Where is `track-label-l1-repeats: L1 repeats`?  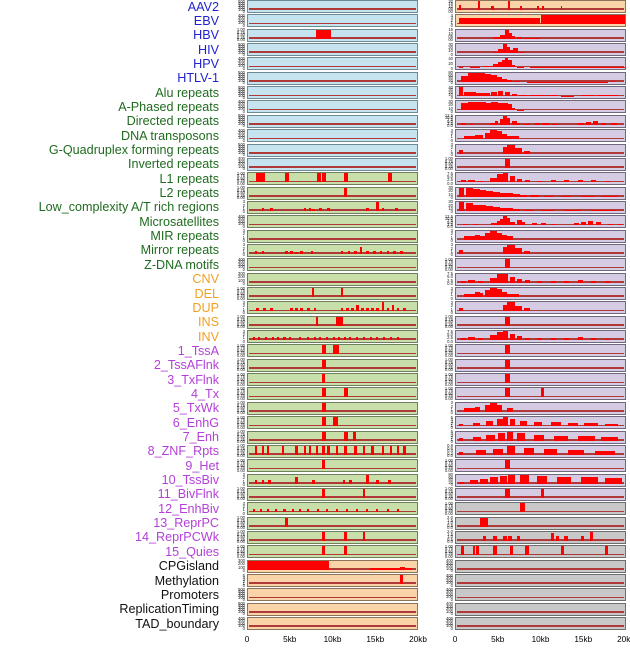
track-label-l1-repeats: L1 repeats is located at coordinates (189, 179).